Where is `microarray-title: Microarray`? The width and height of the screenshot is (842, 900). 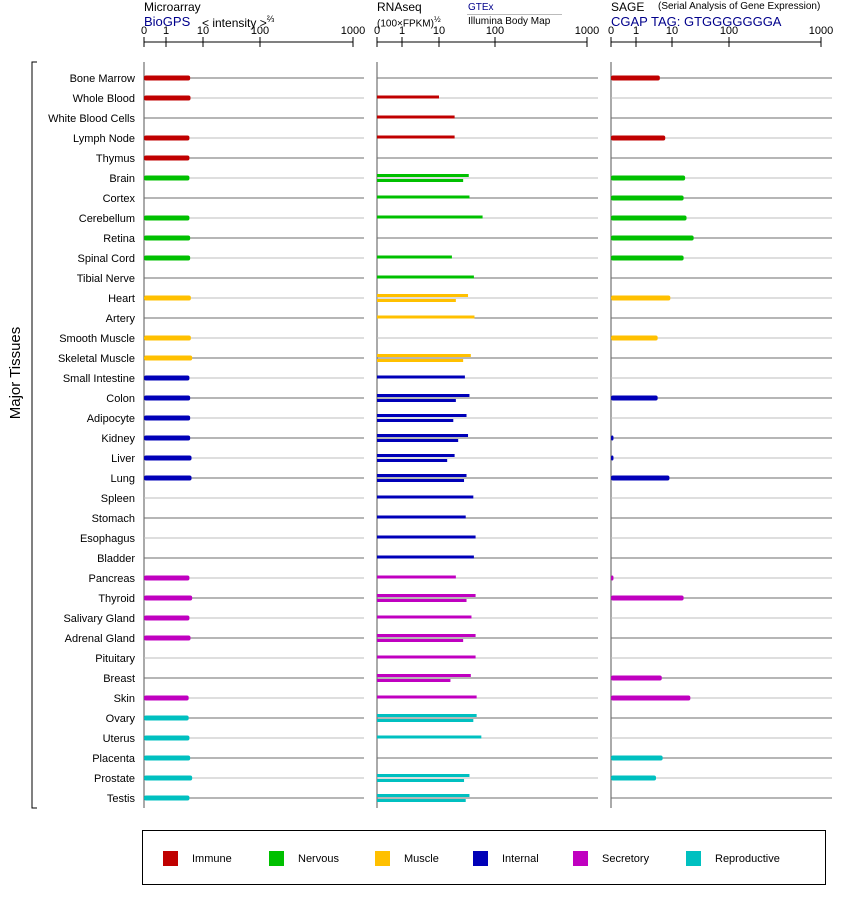 microarray-title: Microarray is located at coordinates (172, 7).